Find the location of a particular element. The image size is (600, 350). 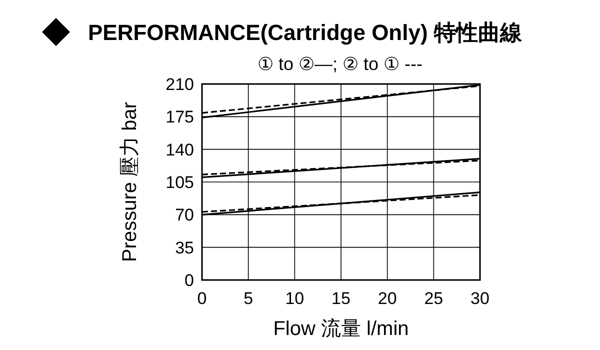

chart-title: PERFORMANCE(Cartridge Only) 特性曲線 is located at coordinates (305, 32).